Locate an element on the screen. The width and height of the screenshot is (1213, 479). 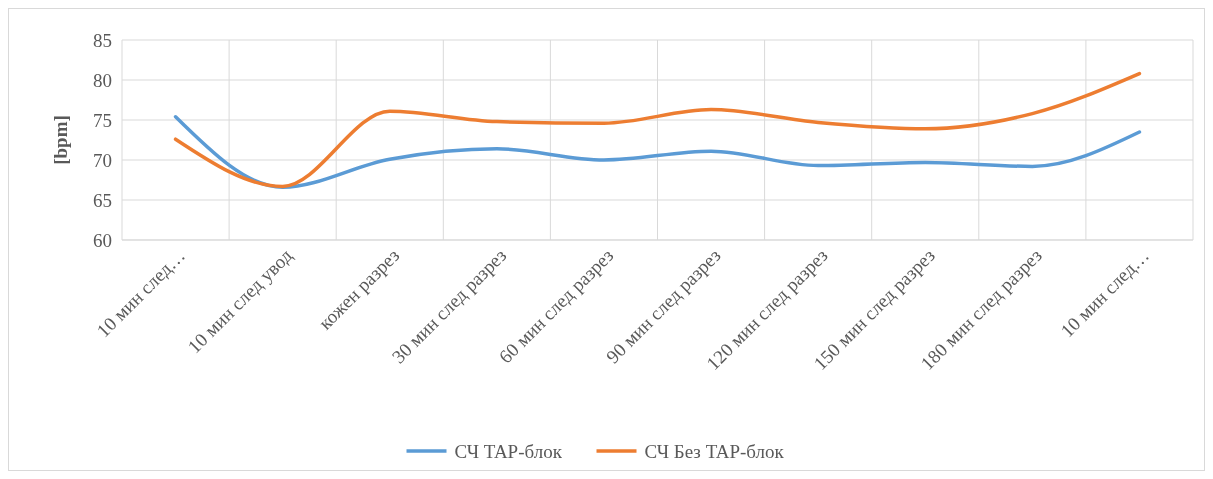
y-tick-label: 65 is located at coordinates (102, 200).